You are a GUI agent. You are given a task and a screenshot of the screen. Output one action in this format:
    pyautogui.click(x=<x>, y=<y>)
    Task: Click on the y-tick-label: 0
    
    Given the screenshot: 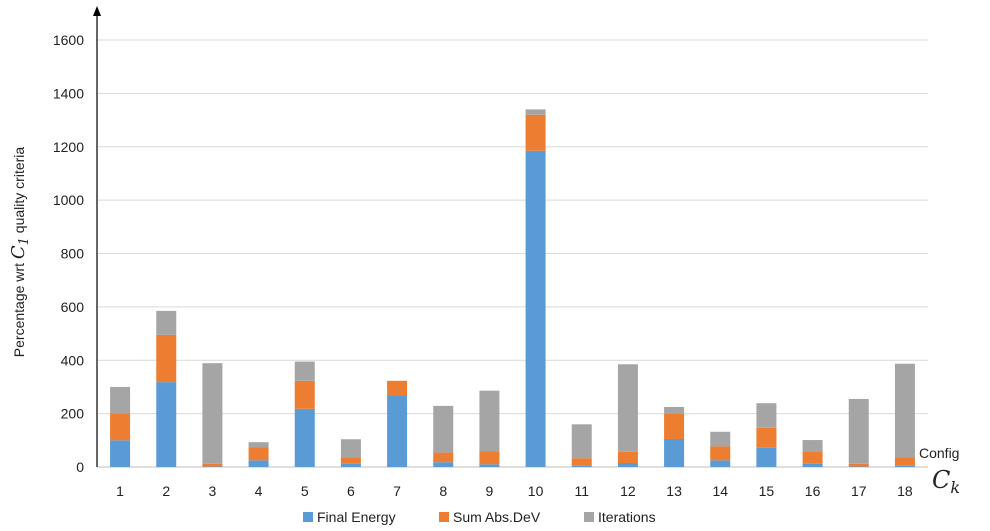 What is the action you would take?
    pyautogui.click(x=80, y=467)
    